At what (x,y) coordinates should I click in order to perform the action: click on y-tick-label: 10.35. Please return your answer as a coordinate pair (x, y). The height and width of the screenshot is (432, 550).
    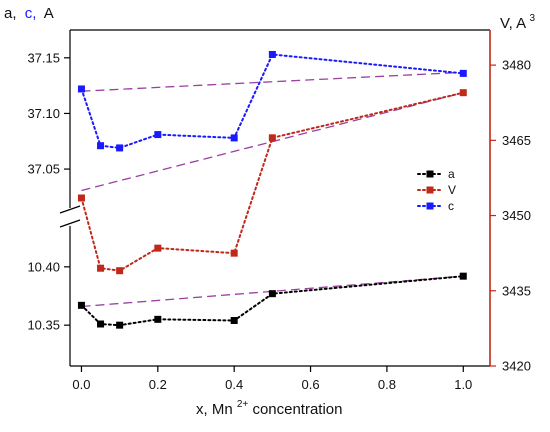
    Looking at the image, I should click on (43, 325).